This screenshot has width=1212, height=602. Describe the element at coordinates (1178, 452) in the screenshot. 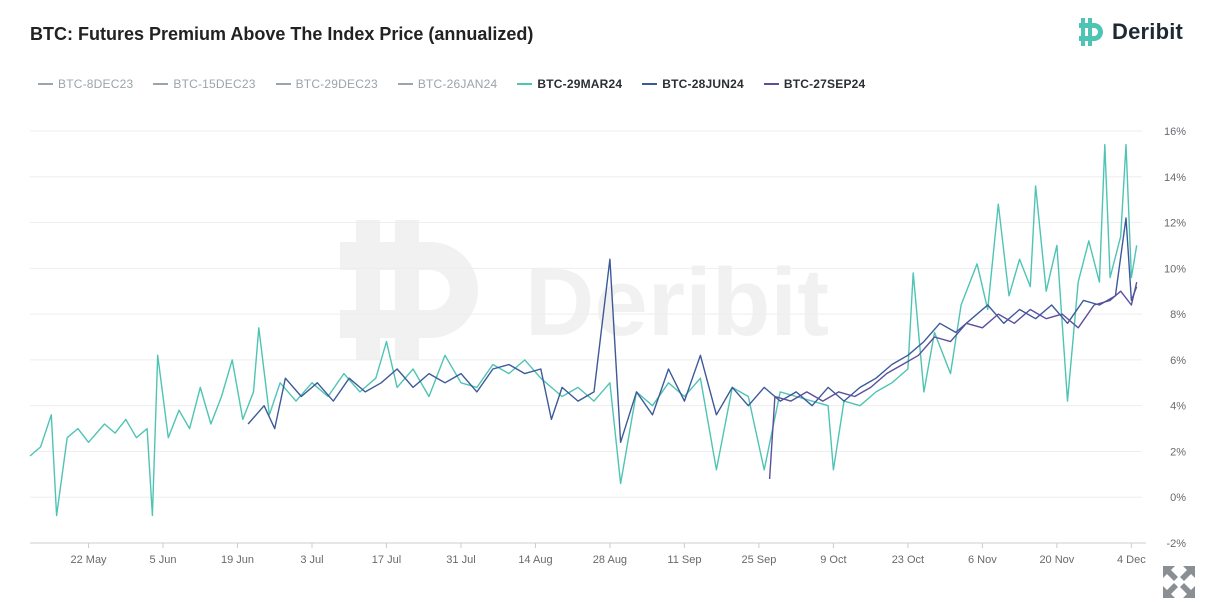

I see `y-tick-label: 2%` at that location.